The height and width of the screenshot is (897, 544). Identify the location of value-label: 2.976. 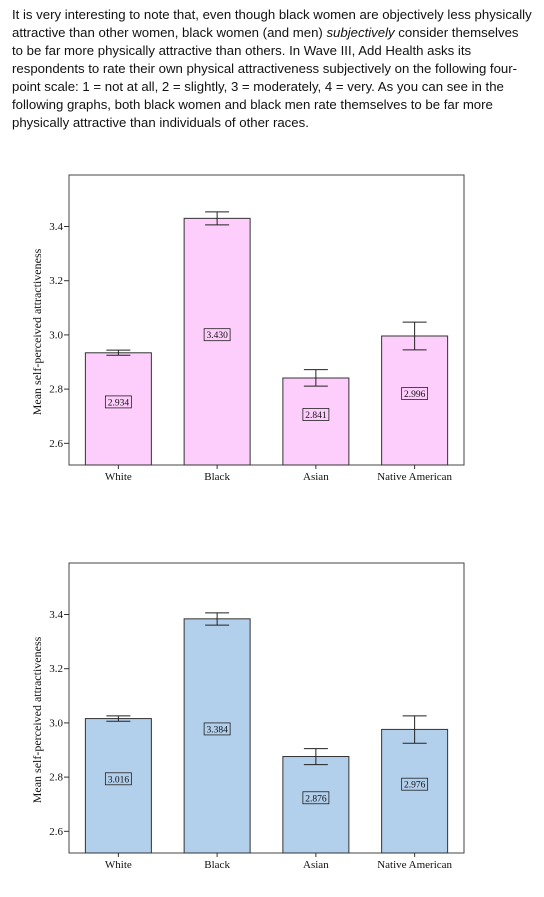
(415, 786).